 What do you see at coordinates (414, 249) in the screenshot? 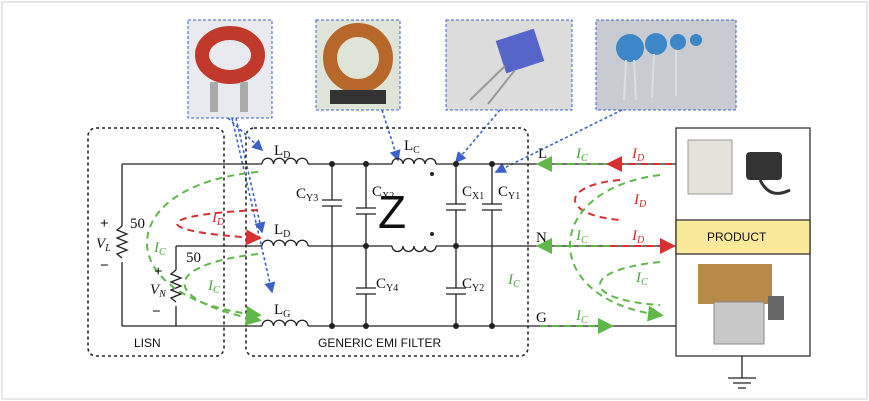
I see `inductor-lc-bottom` at bounding box center [414, 249].